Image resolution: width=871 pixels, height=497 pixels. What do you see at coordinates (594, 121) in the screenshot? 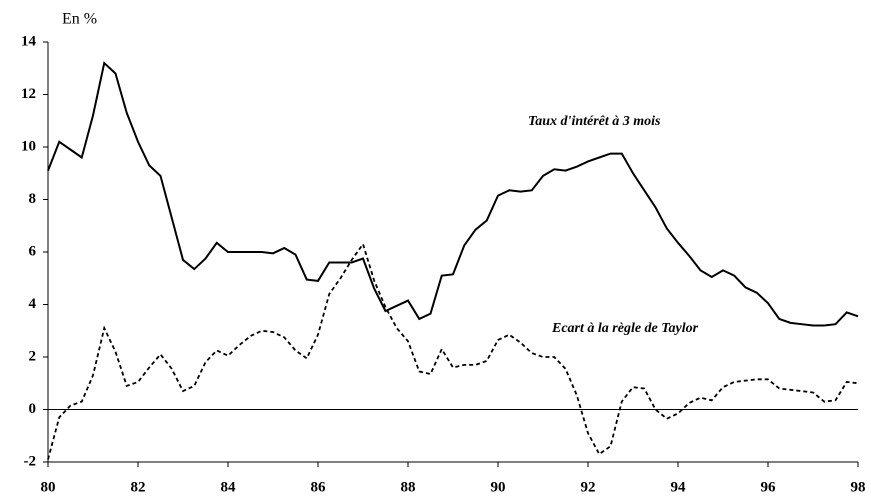
I see `series-label: Taux d'intérêt à 3 mois` at bounding box center [594, 121].